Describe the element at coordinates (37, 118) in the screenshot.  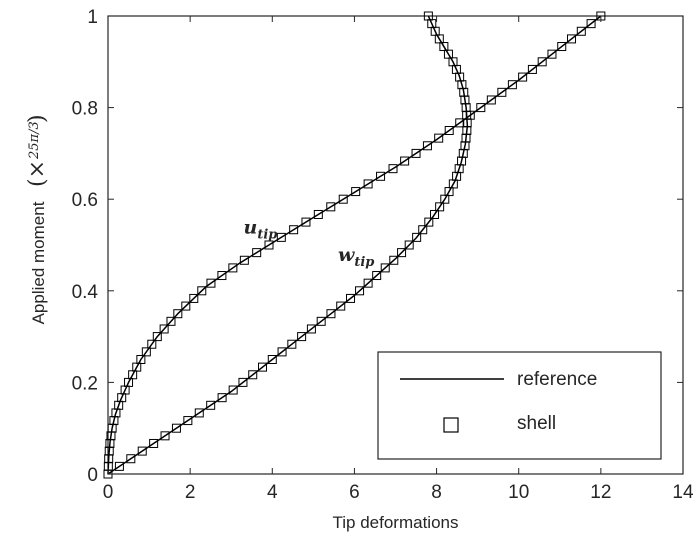
I see `y-axis-factor-close-paren: )` at that location.